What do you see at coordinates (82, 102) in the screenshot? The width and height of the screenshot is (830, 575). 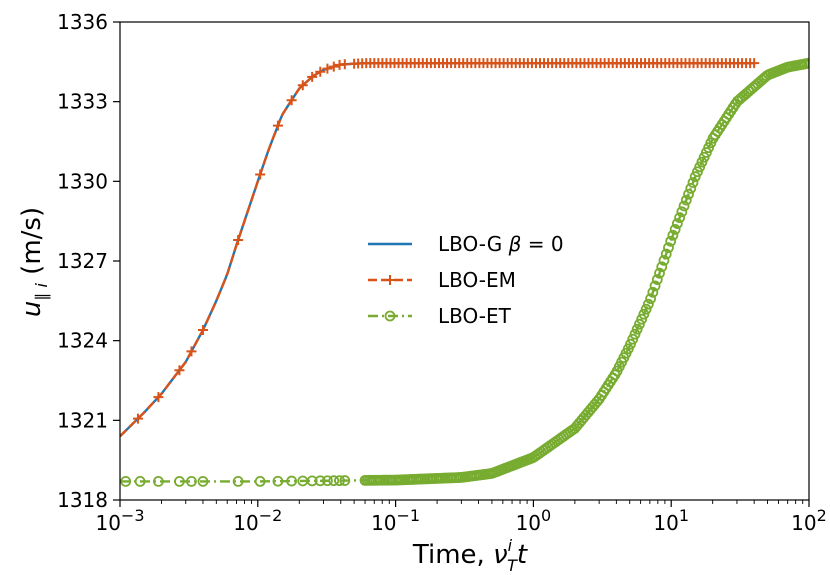 I see `y-tick-label: 1333` at bounding box center [82, 102].